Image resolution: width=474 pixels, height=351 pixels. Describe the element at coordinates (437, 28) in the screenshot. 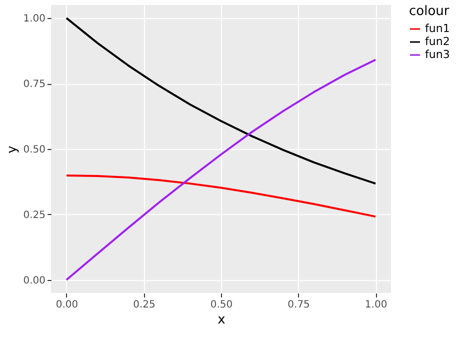

I see `legend-label: fun1` at that location.